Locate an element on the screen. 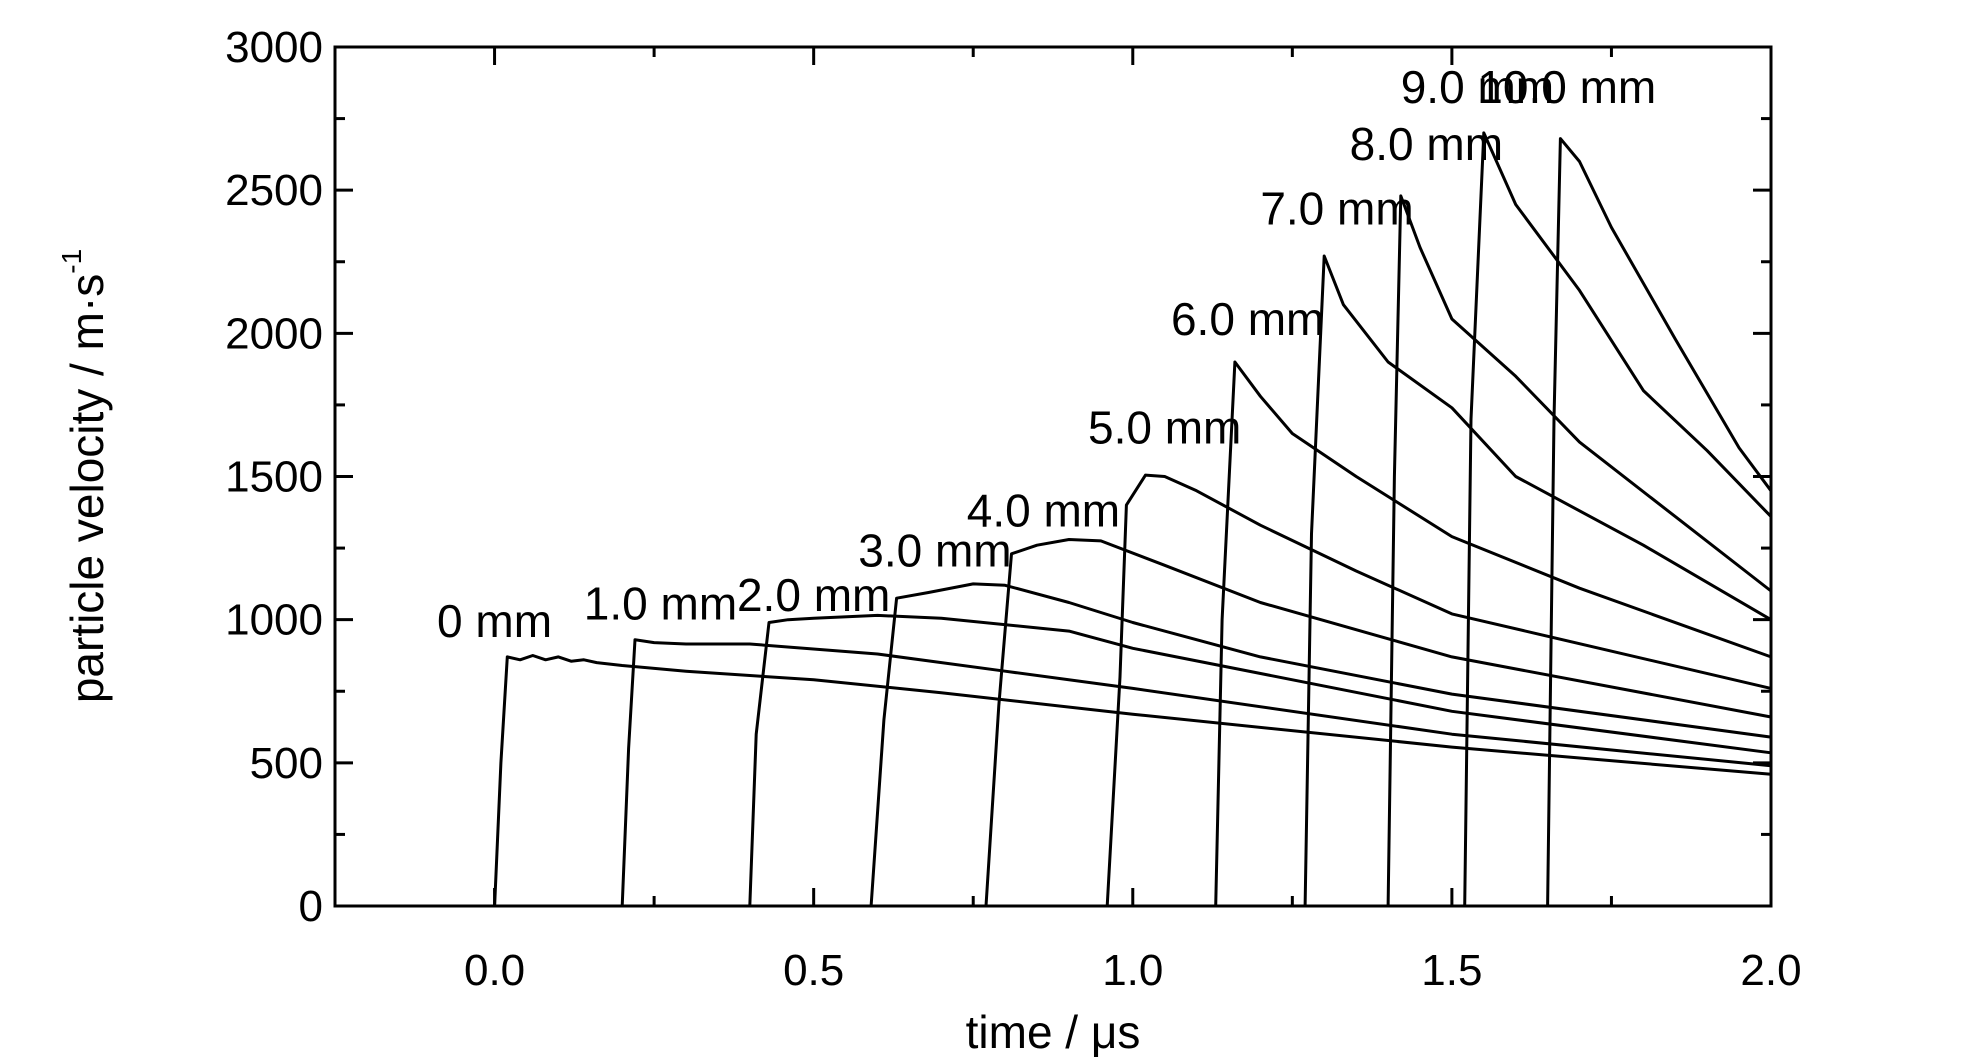  series-label: 8.0 mm is located at coordinates (1426, 144).